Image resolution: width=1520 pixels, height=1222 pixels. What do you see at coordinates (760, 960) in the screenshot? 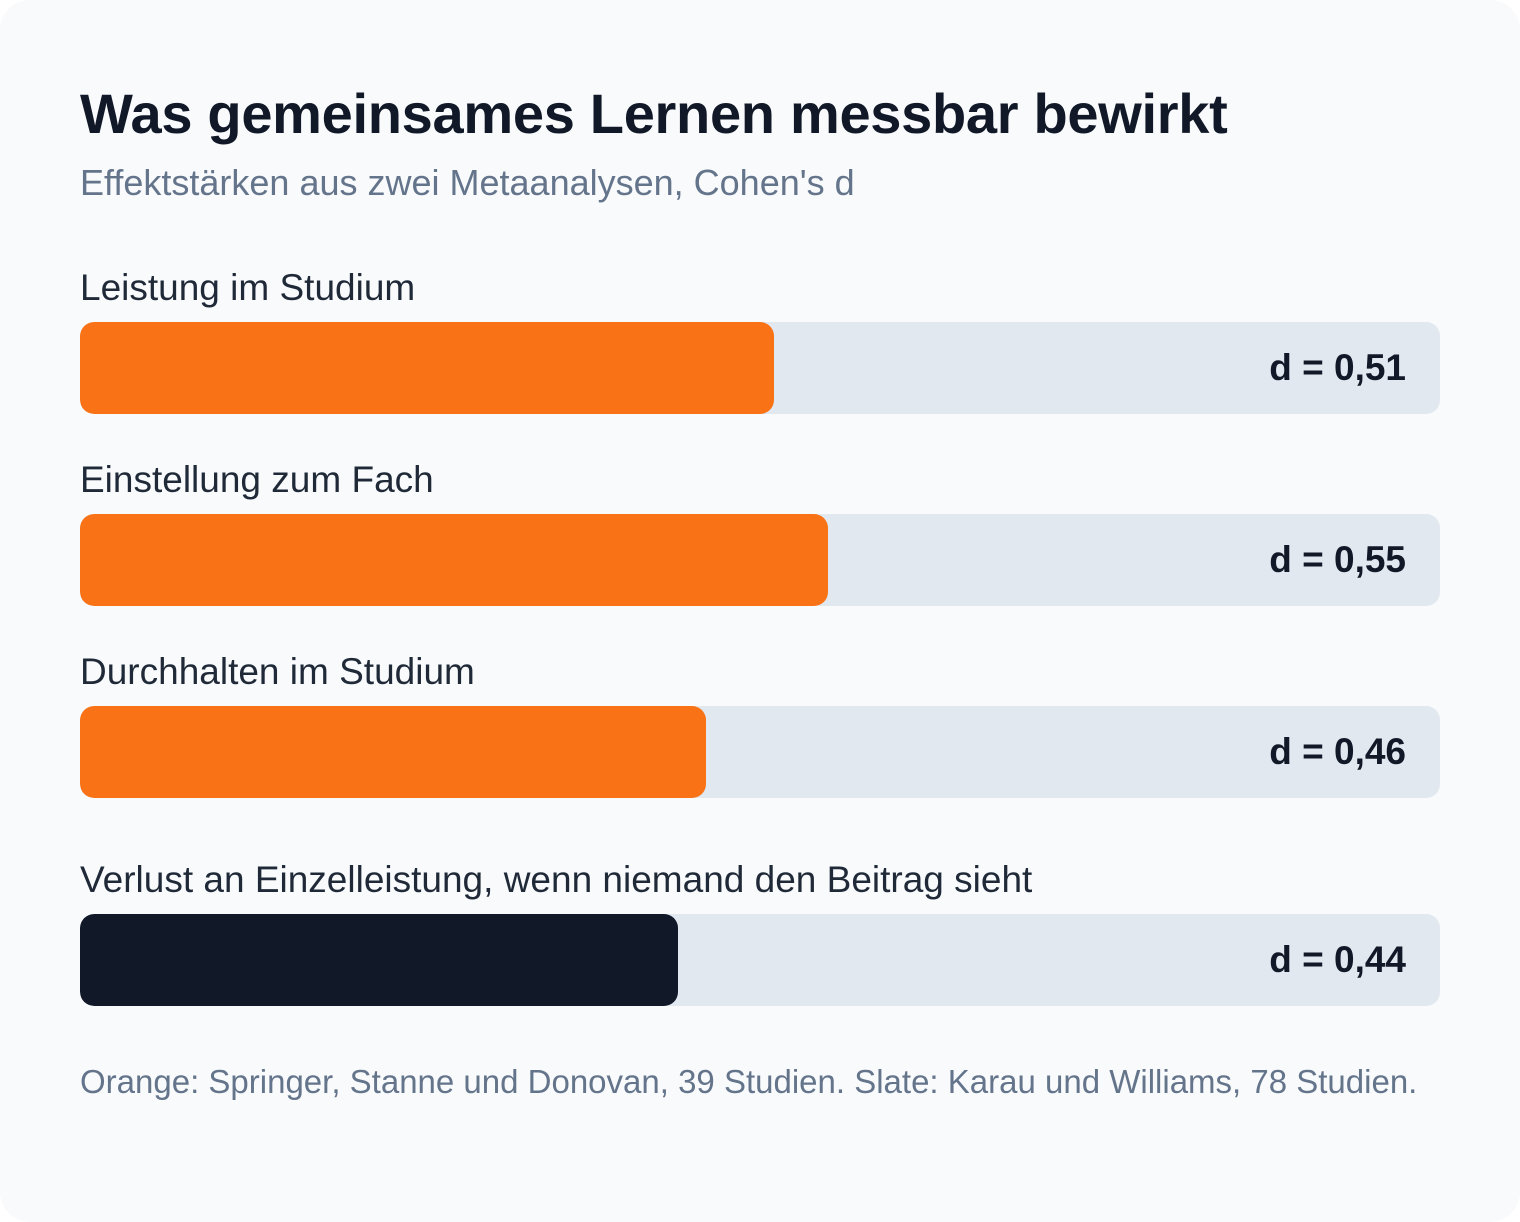
I see `bar-track: d = 0,44` at bounding box center [760, 960].